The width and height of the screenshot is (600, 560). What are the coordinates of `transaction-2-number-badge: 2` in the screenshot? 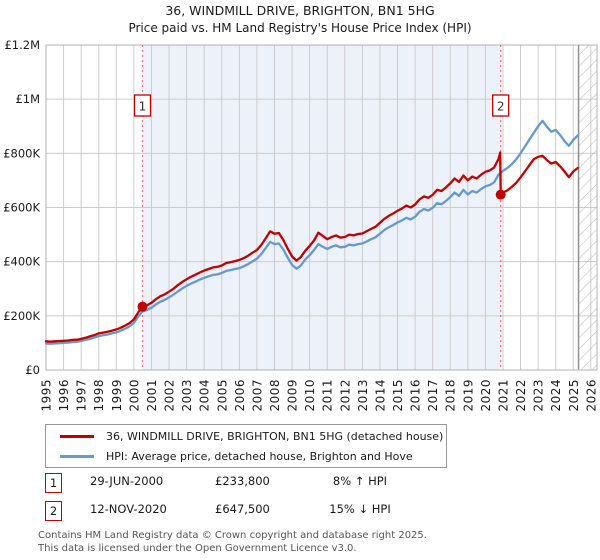 It's located at (53, 511).